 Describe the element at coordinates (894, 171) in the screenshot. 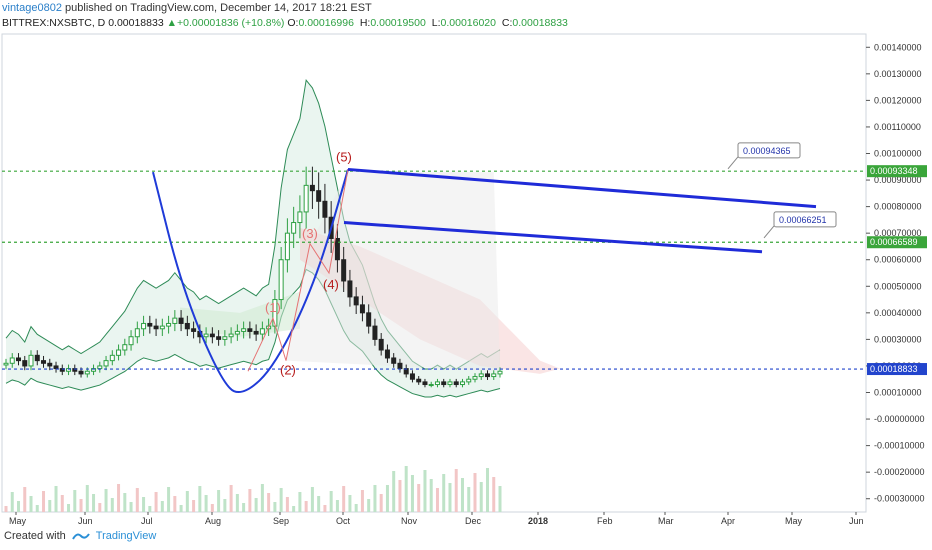

I see `resistance-upper-label: 0.00093348` at that location.